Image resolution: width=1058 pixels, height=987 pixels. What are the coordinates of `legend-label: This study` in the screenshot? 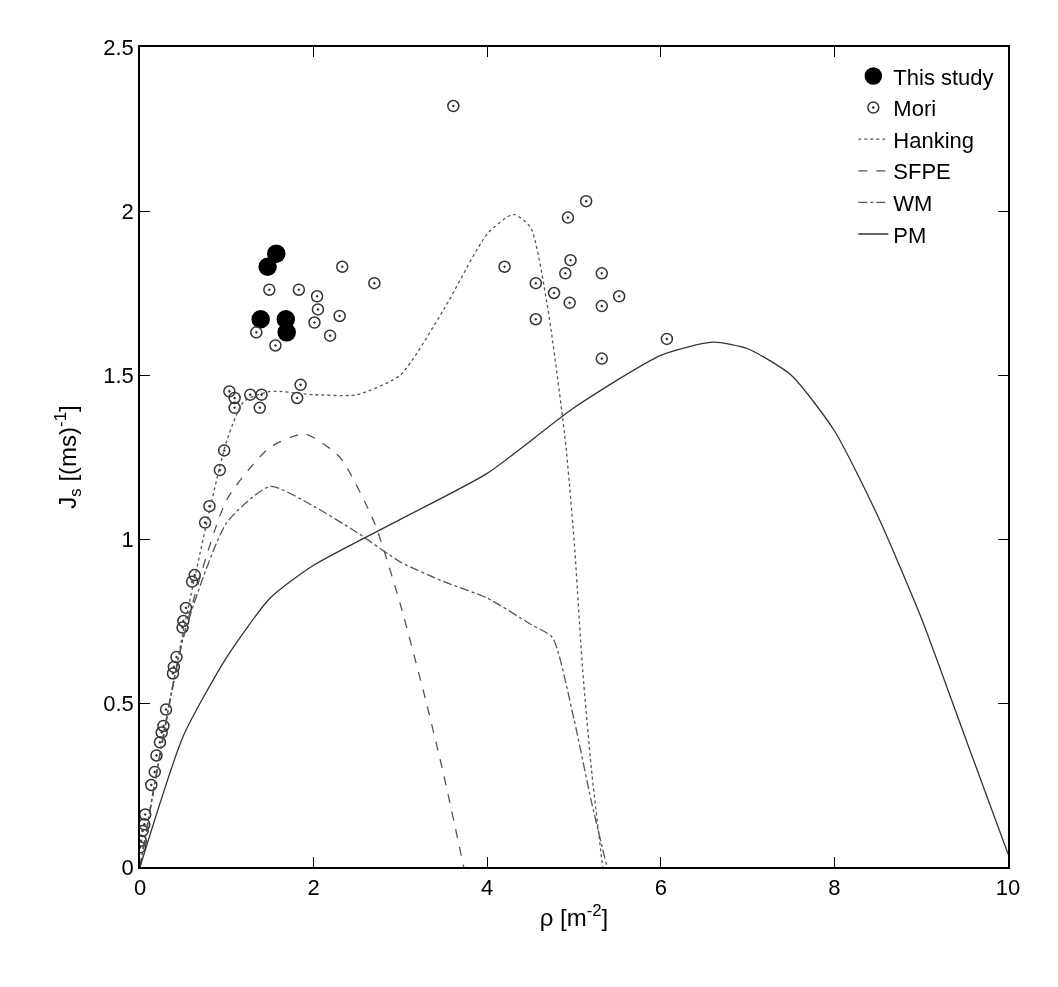 It's located at (943, 77).